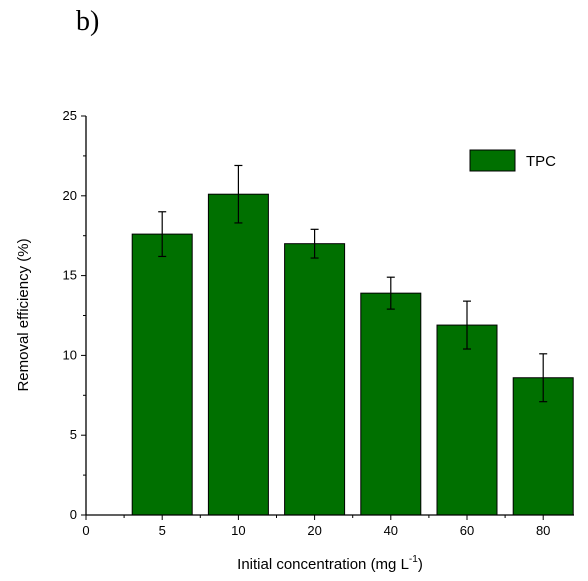 This screenshot has height=581, width=588. Describe the element at coordinates (70, 275) in the screenshot. I see `y-tick-label-15: 15` at that location.